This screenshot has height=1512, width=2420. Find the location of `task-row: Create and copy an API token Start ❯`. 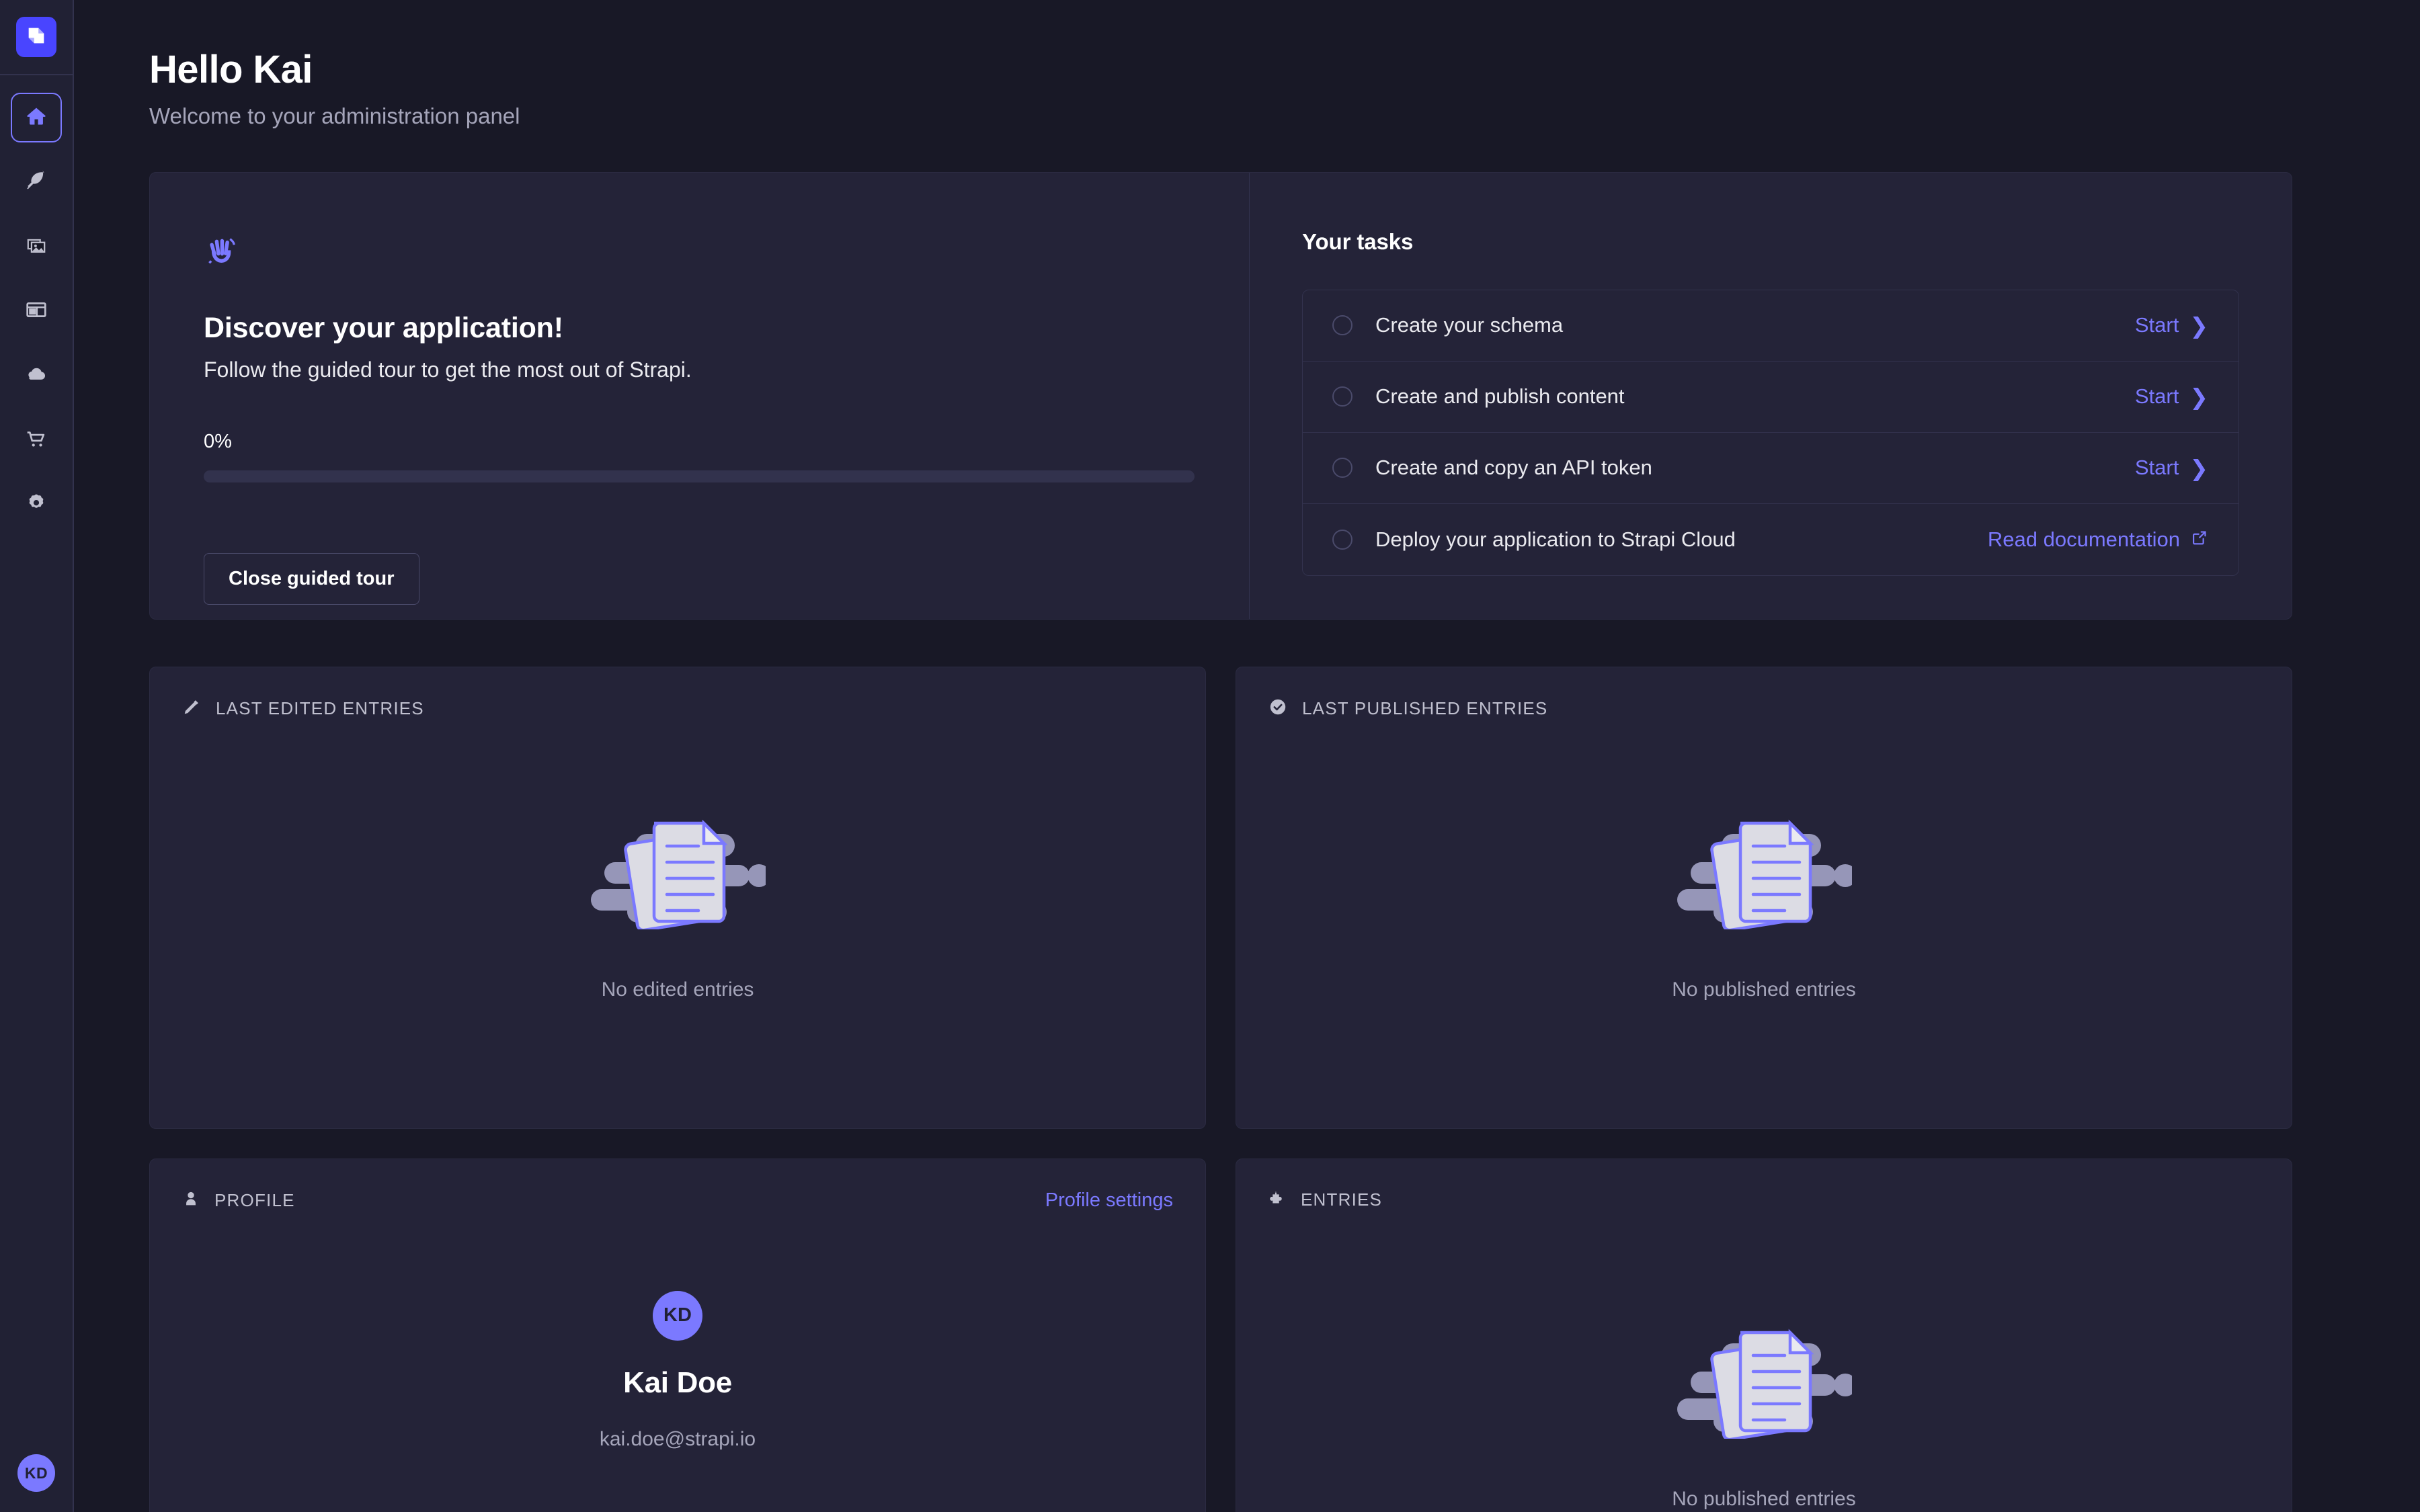

task-row: Create and copy an API token Start ❯ is located at coordinates (1770, 468).